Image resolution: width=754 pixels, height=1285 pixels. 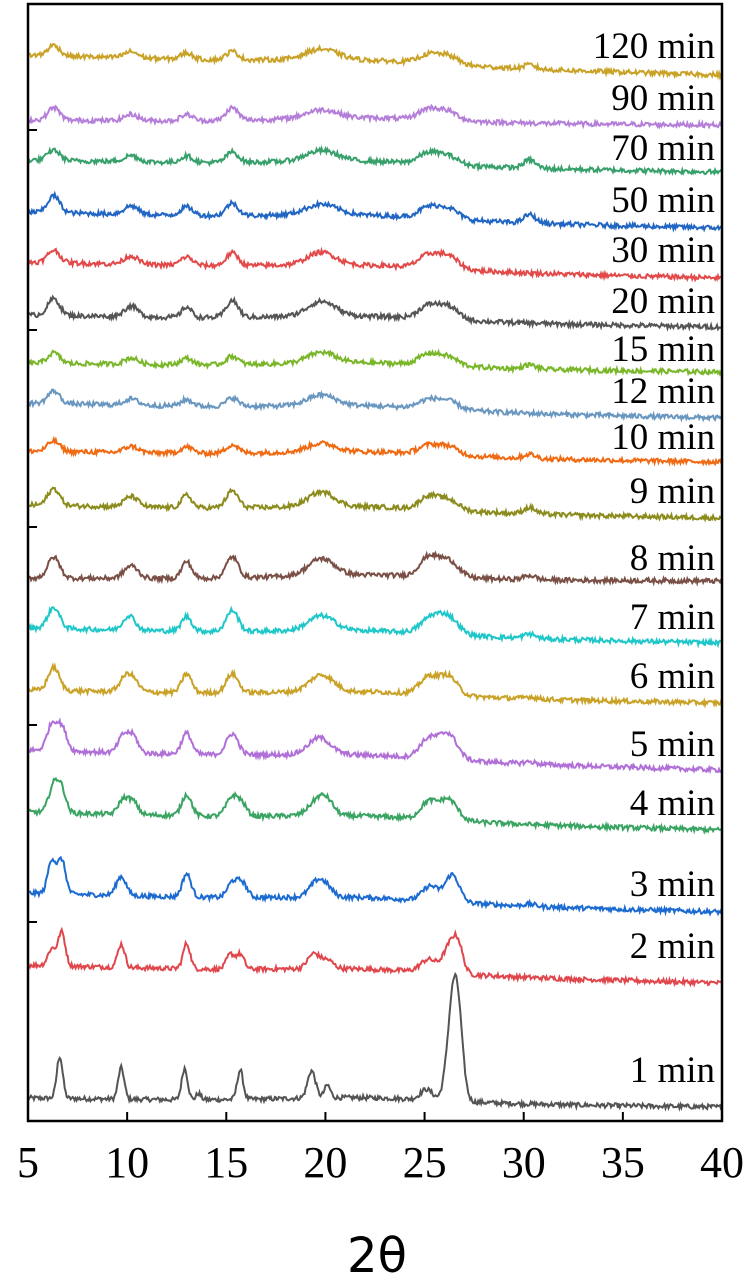 I want to click on series-label-6-min: 6 min, so click(x=672, y=676).